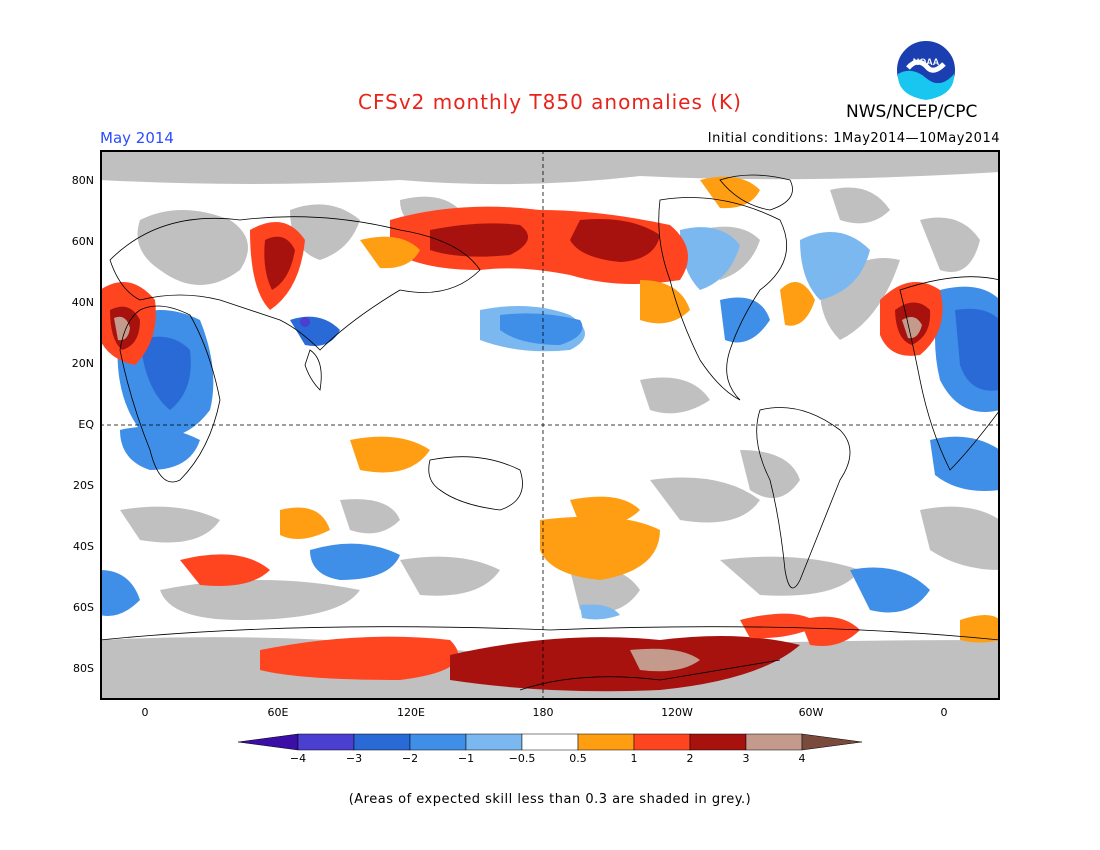 This screenshot has width=1100, height=850. What do you see at coordinates (831, 742) in the screenshot?
I see `colorbar-arrow-high` at bounding box center [831, 742].